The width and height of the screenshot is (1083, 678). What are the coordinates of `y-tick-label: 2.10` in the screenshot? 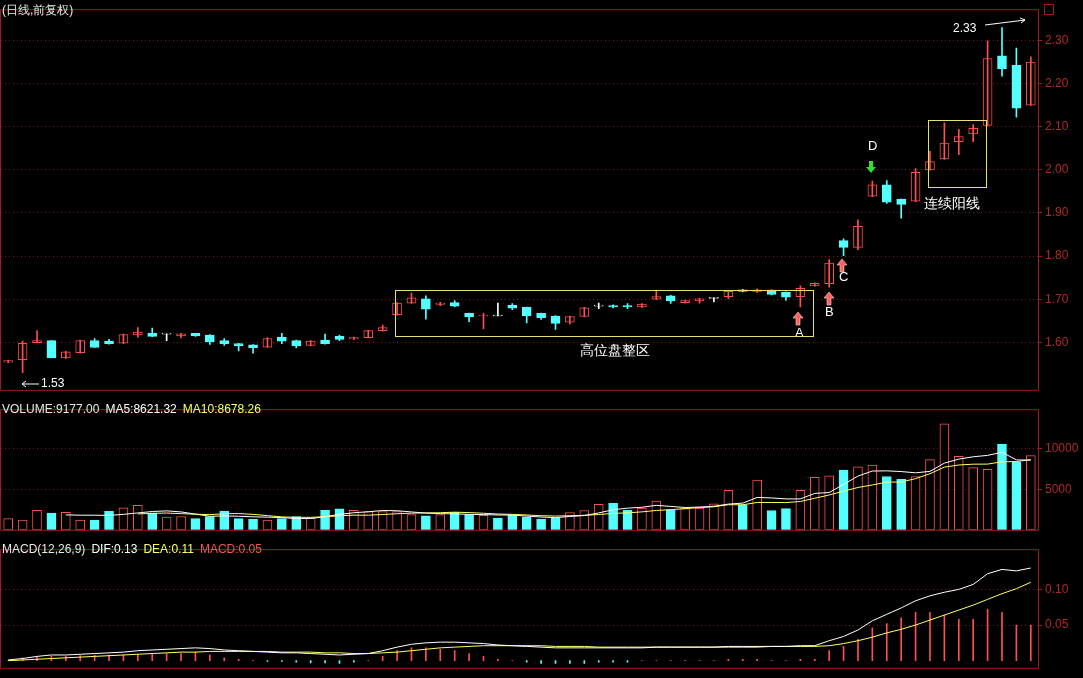 It's located at (1057, 125).